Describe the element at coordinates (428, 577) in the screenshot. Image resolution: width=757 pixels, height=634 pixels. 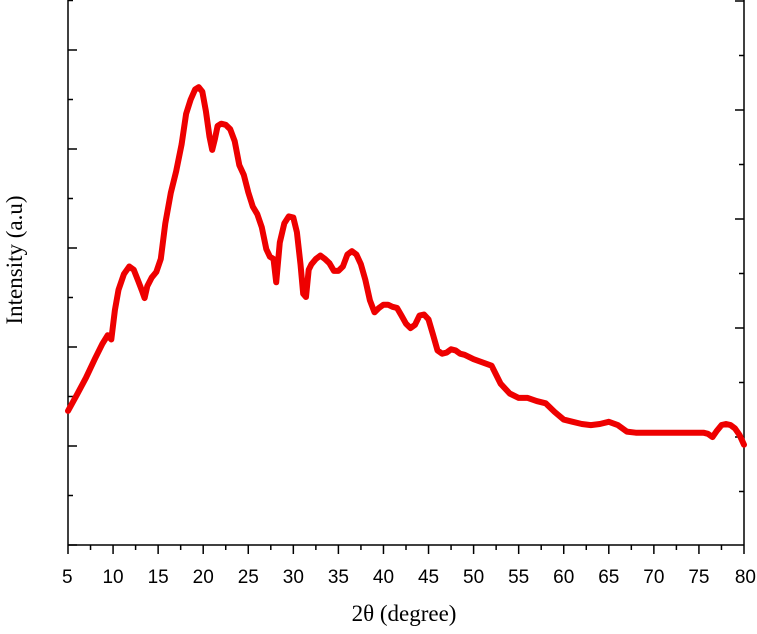
I see `x-tick-label: 45` at that location.